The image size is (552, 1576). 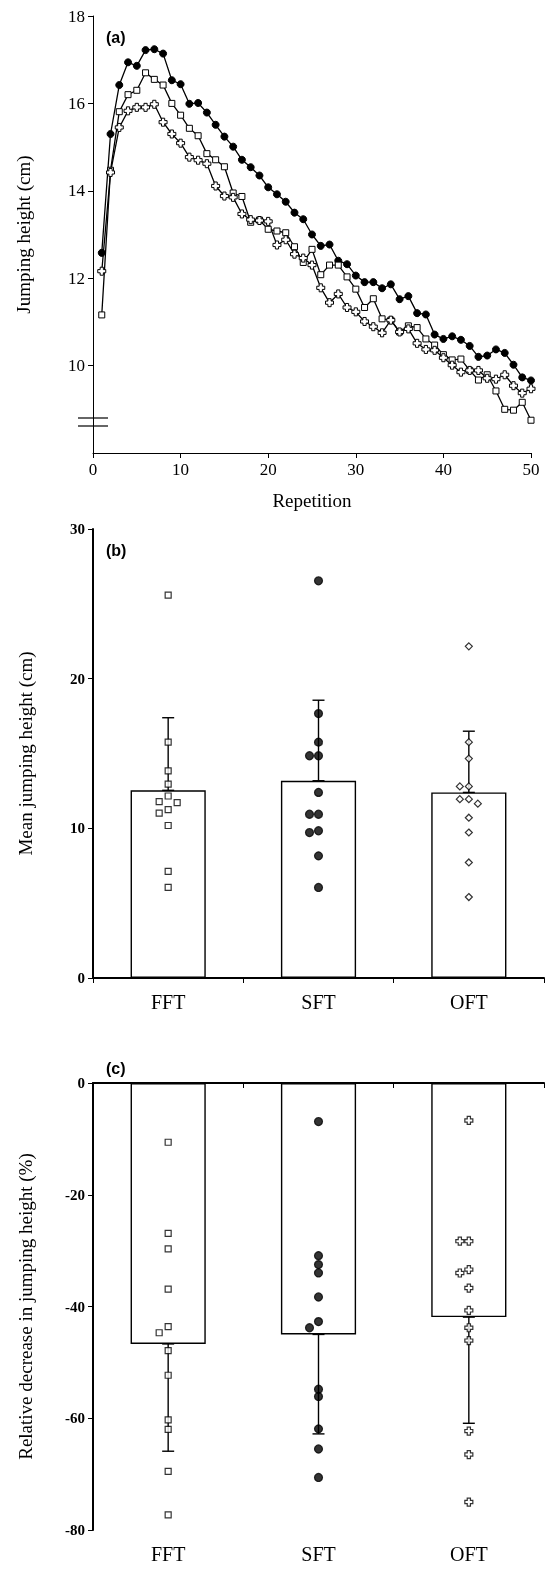 What do you see at coordinates (443, 469) in the screenshot?
I see `x-tick-label: 40` at bounding box center [443, 469].